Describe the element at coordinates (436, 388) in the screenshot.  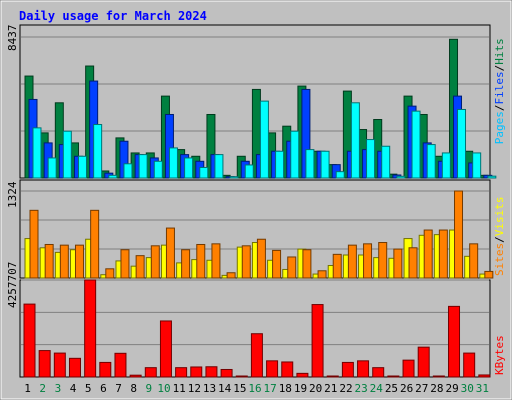
I see `x-tick-label: 28` at that location.